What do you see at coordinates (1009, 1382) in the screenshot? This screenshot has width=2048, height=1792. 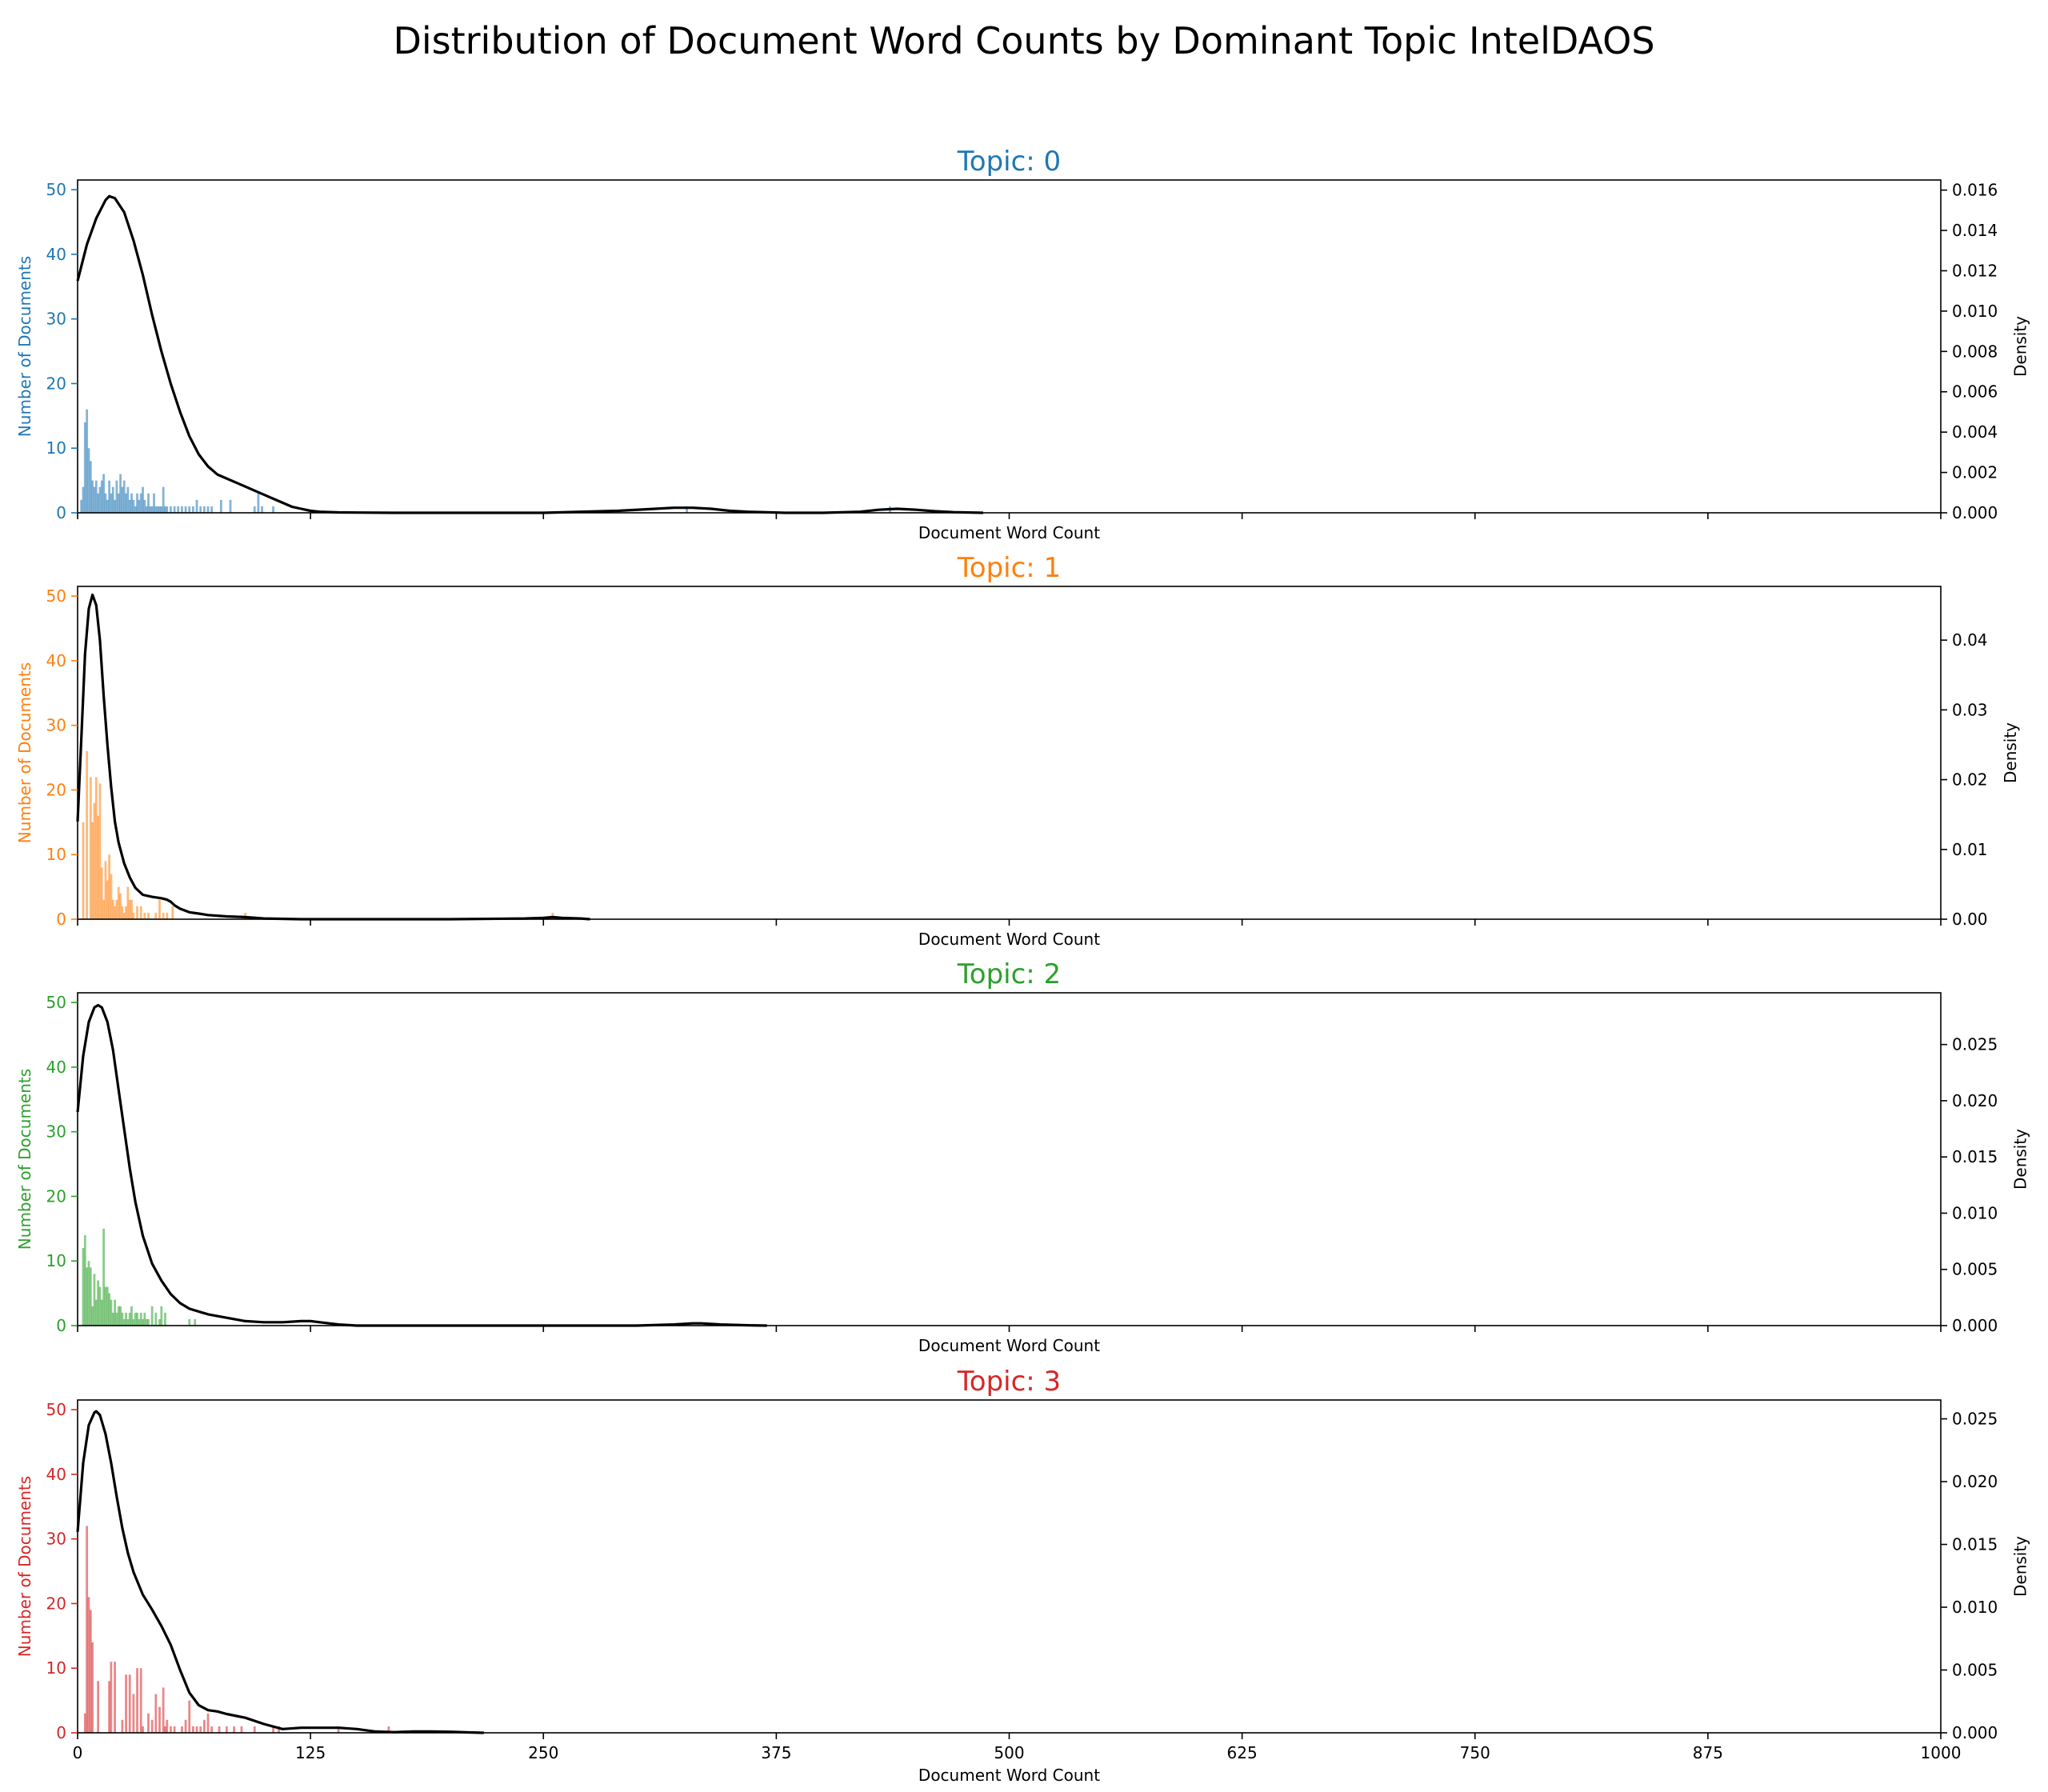 I see `subplot-title: Topic: 3` at bounding box center [1009, 1382].